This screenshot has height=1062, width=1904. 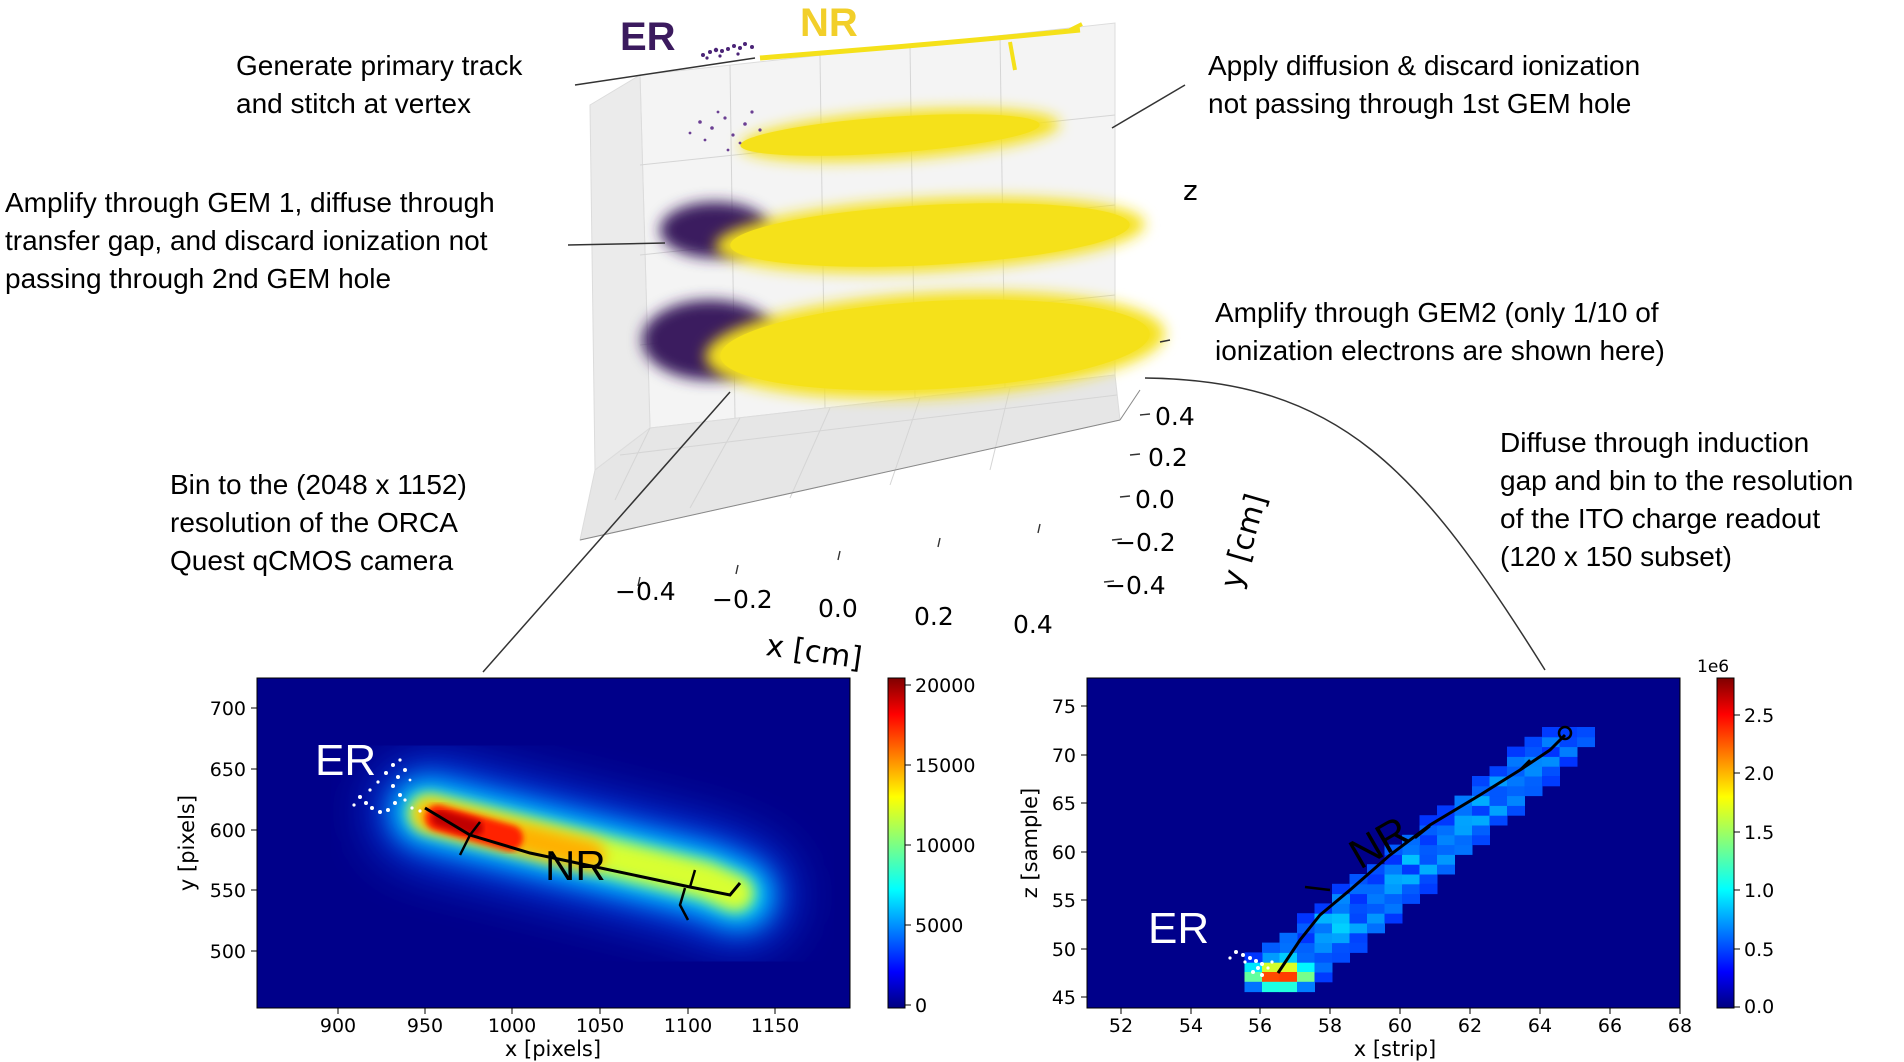 I want to click on camera-y-ticks: 700 650 600 550 500, so click(x=228, y=830).